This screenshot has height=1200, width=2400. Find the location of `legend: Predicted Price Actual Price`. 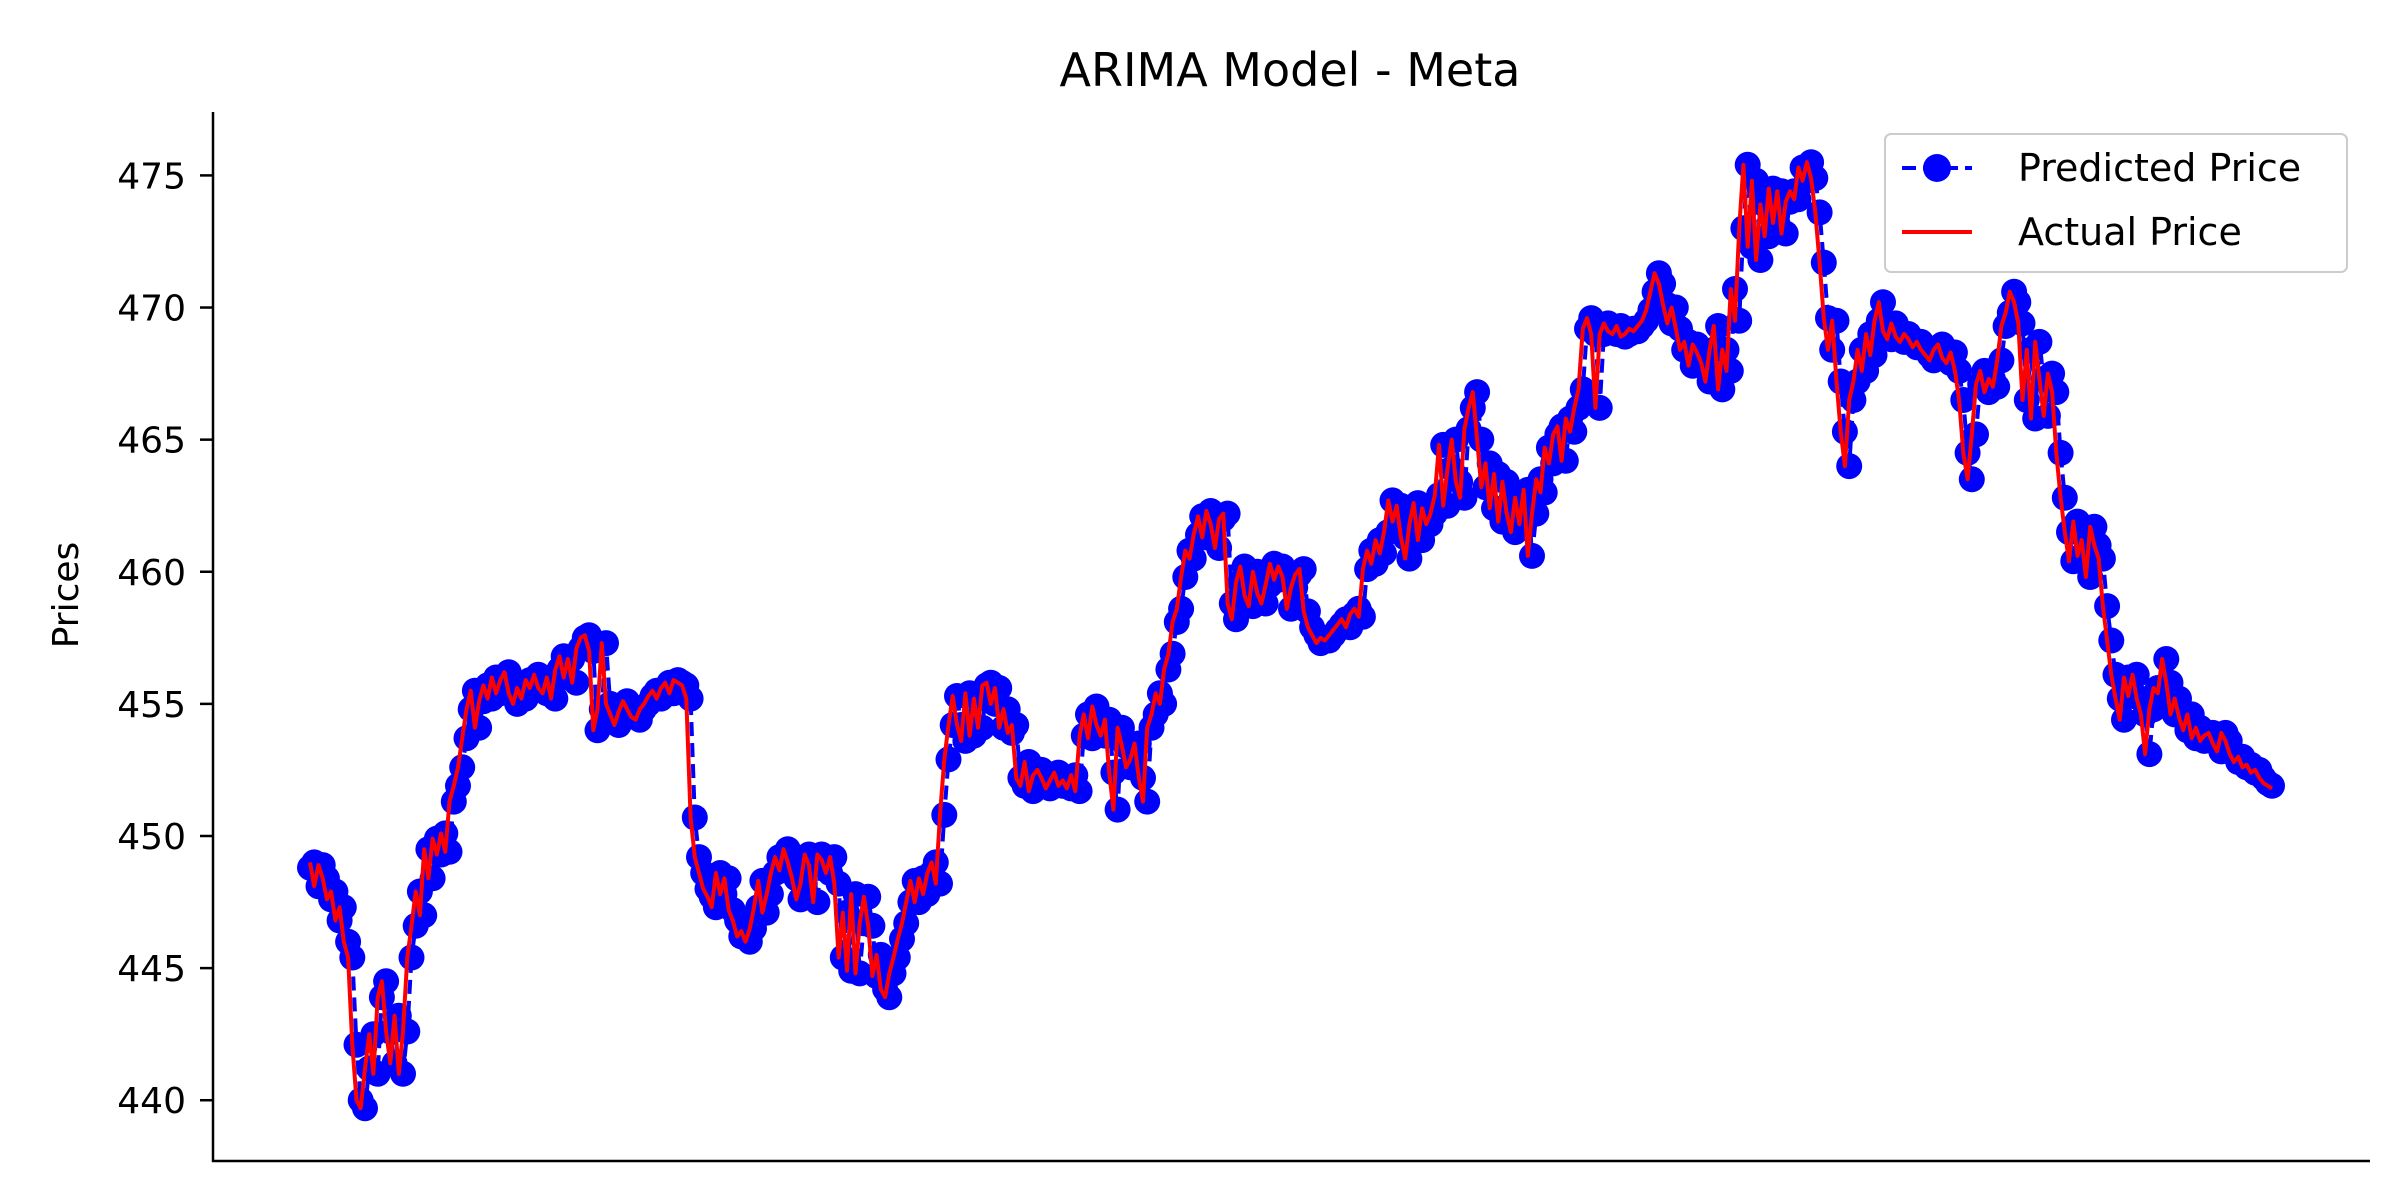

legend: Predicted Price Actual Price is located at coordinates (2116, 203).